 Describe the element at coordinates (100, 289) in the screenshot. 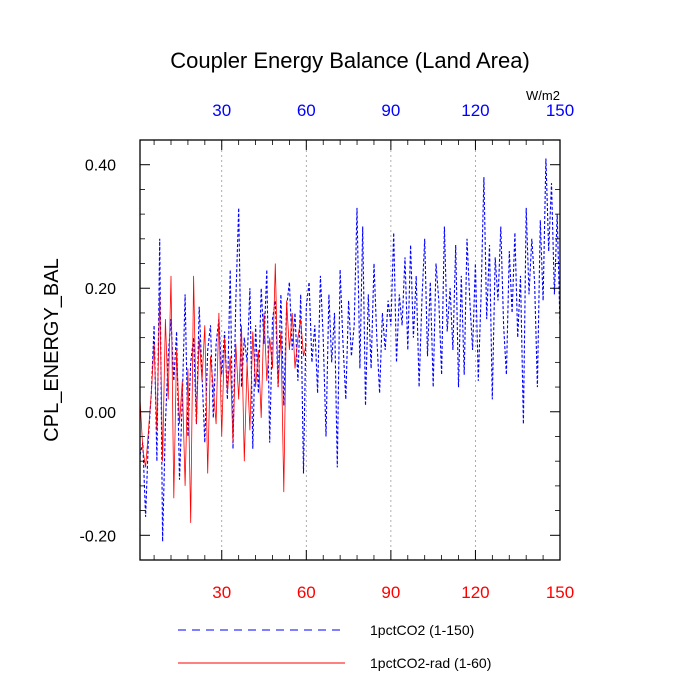

I see `y-tick-label-2: 0.20` at that location.